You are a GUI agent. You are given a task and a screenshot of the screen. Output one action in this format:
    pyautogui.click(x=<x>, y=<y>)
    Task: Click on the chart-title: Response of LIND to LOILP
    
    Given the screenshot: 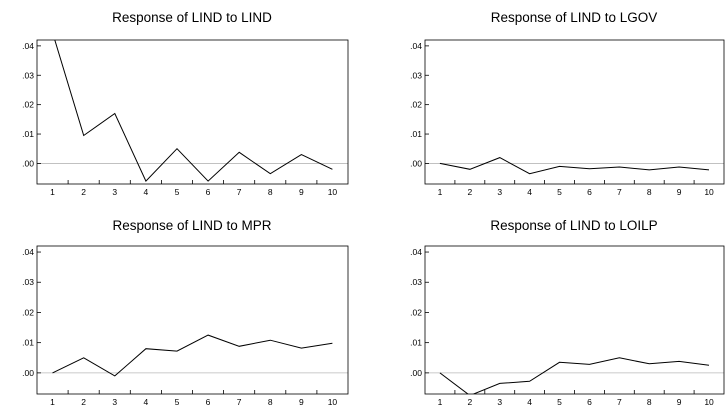 What is the action you would take?
    pyautogui.click(x=573, y=225)
    